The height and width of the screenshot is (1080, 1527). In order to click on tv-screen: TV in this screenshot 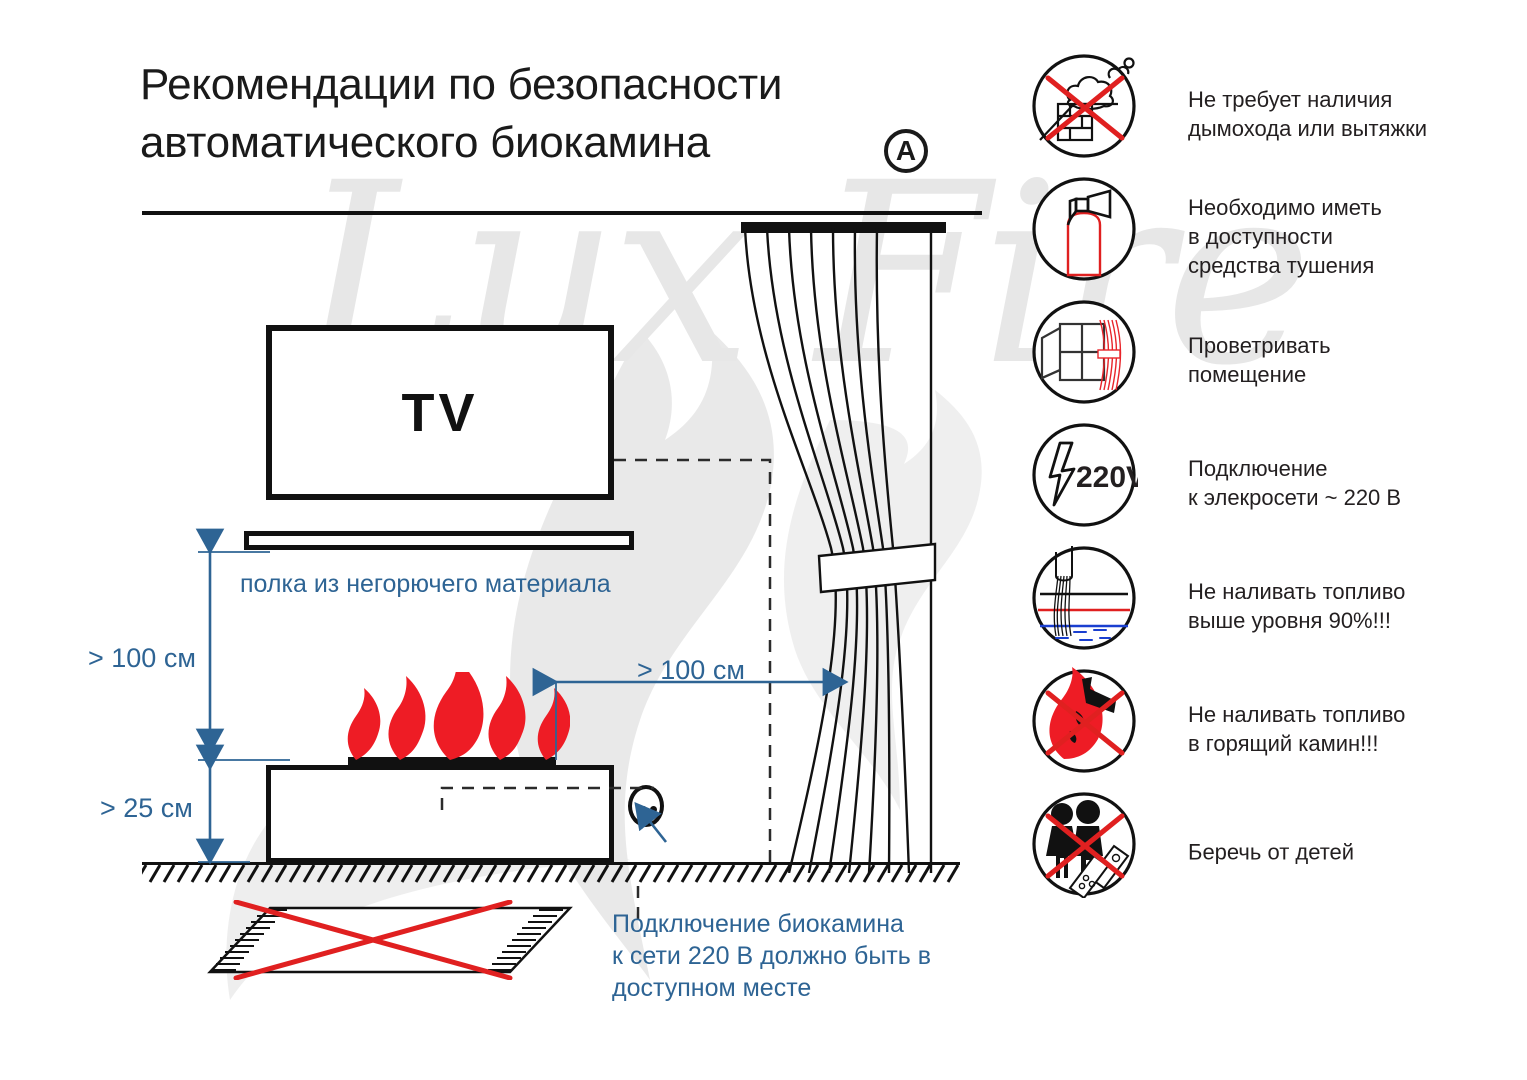, I will do `click(440, 412)`.